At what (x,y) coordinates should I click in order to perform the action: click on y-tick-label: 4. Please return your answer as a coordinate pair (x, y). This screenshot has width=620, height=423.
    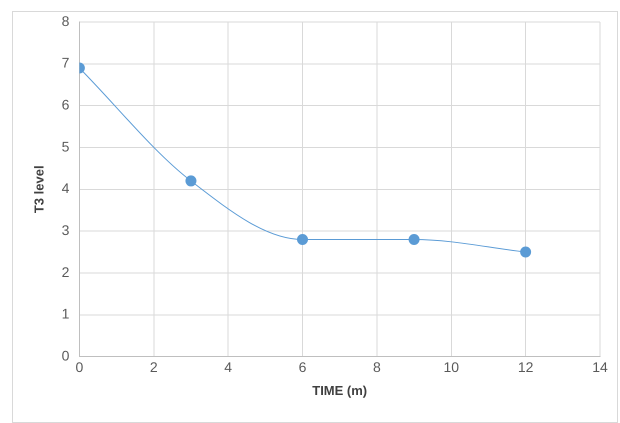
    Looking at the image, I should click on (66, 188).